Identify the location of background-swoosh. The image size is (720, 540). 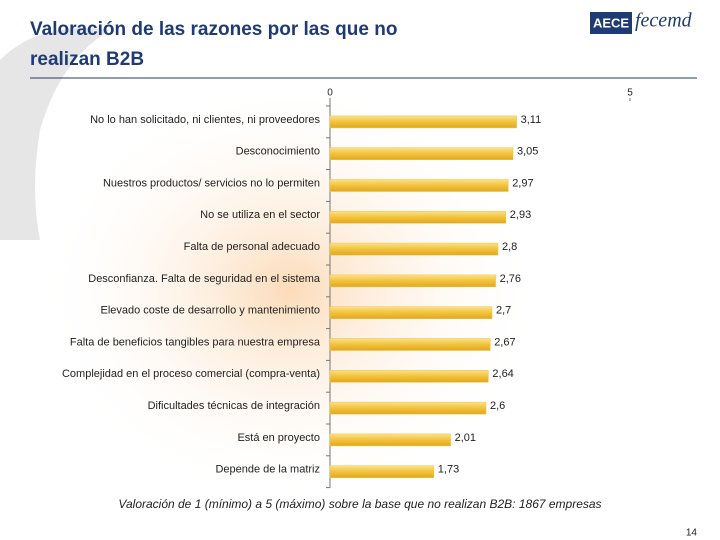
(55, 134).